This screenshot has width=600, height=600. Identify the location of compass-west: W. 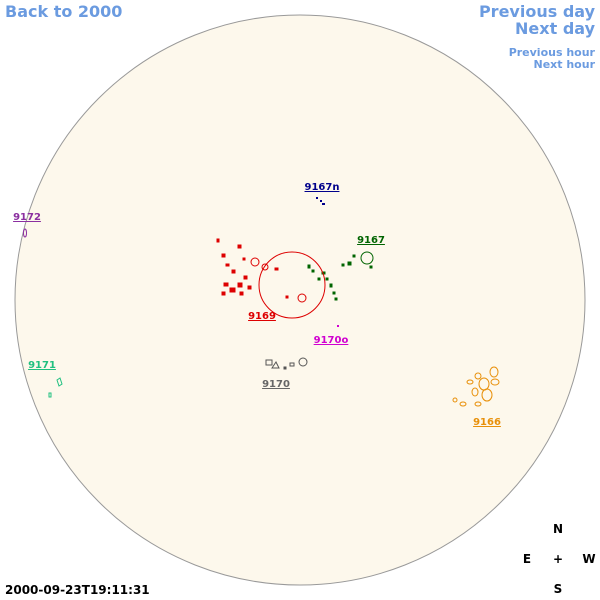
(588, 559).